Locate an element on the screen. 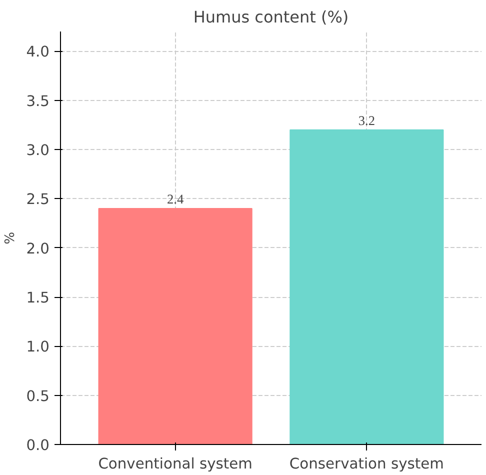 This screenshot has width=486, height=475. y-axis-title: % is located at coordinates (10, 238).